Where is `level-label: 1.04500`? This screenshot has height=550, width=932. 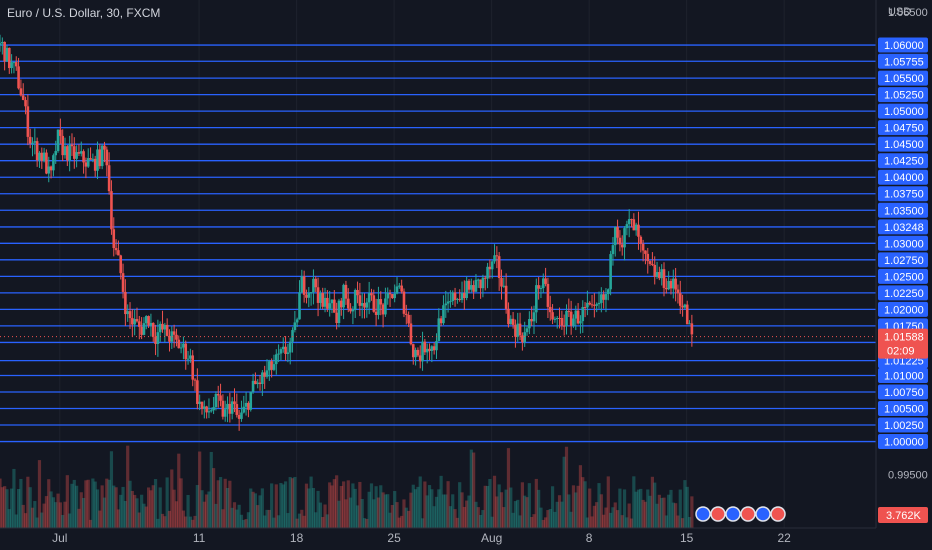
level-label: 1.04500 is located at coordinates (904, 145).